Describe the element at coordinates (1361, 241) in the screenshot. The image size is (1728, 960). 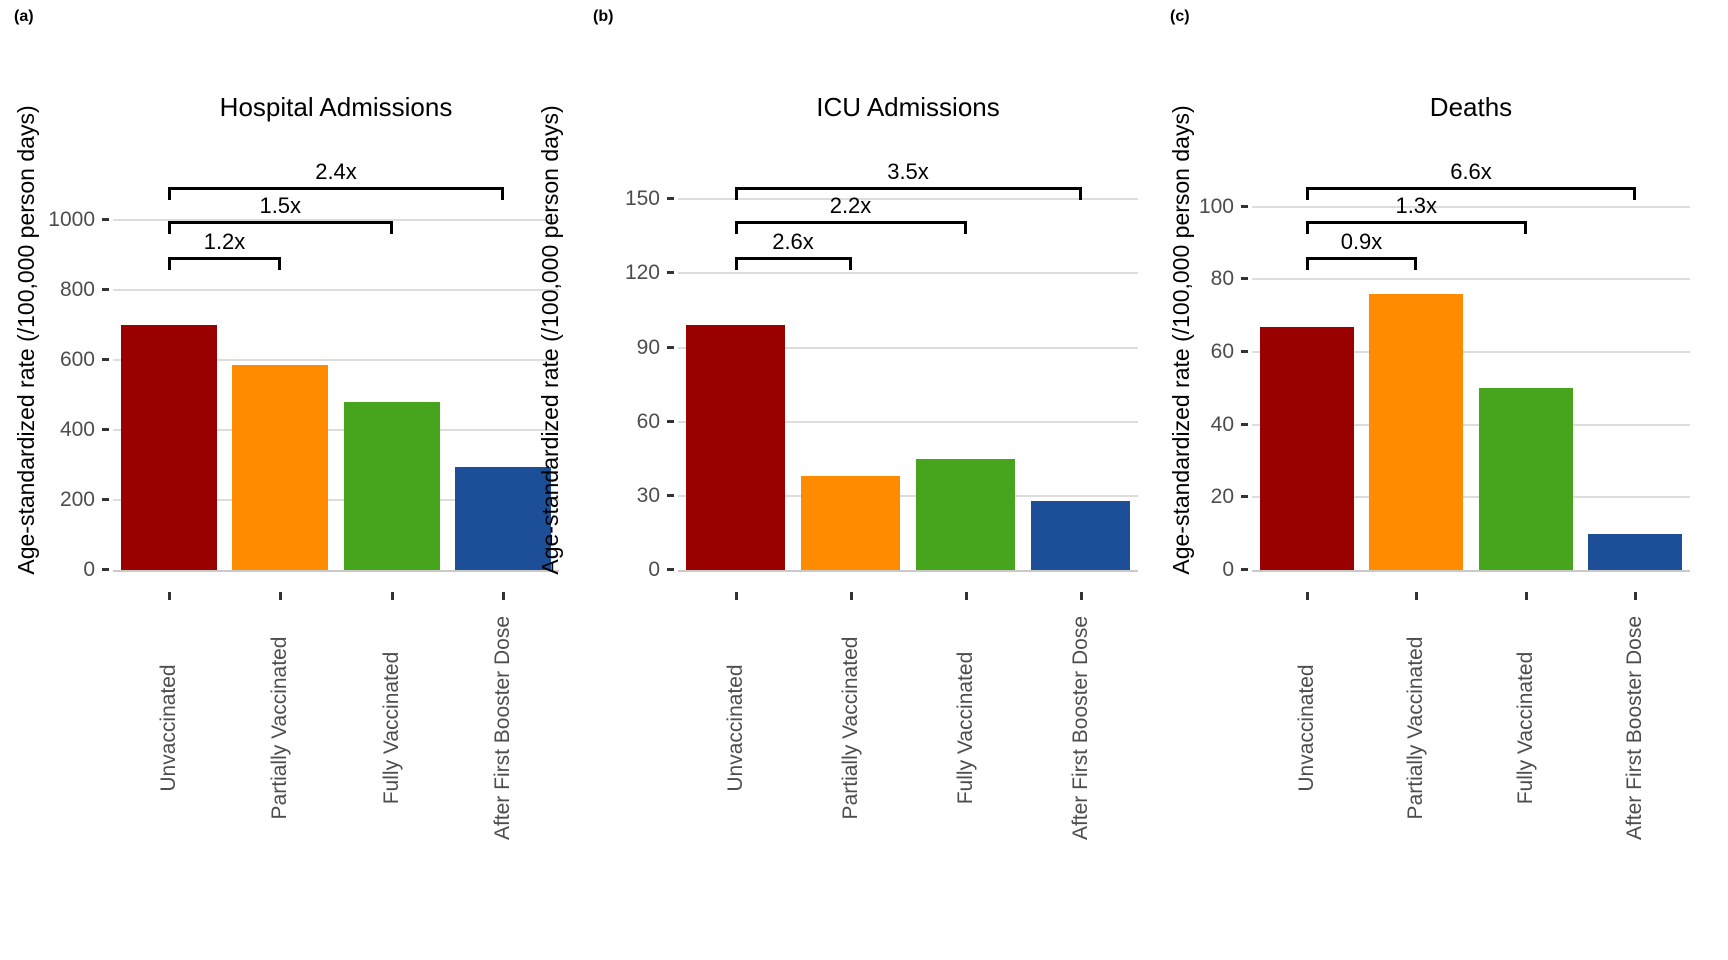
I see `ratio-label: 0.9x` at that location.